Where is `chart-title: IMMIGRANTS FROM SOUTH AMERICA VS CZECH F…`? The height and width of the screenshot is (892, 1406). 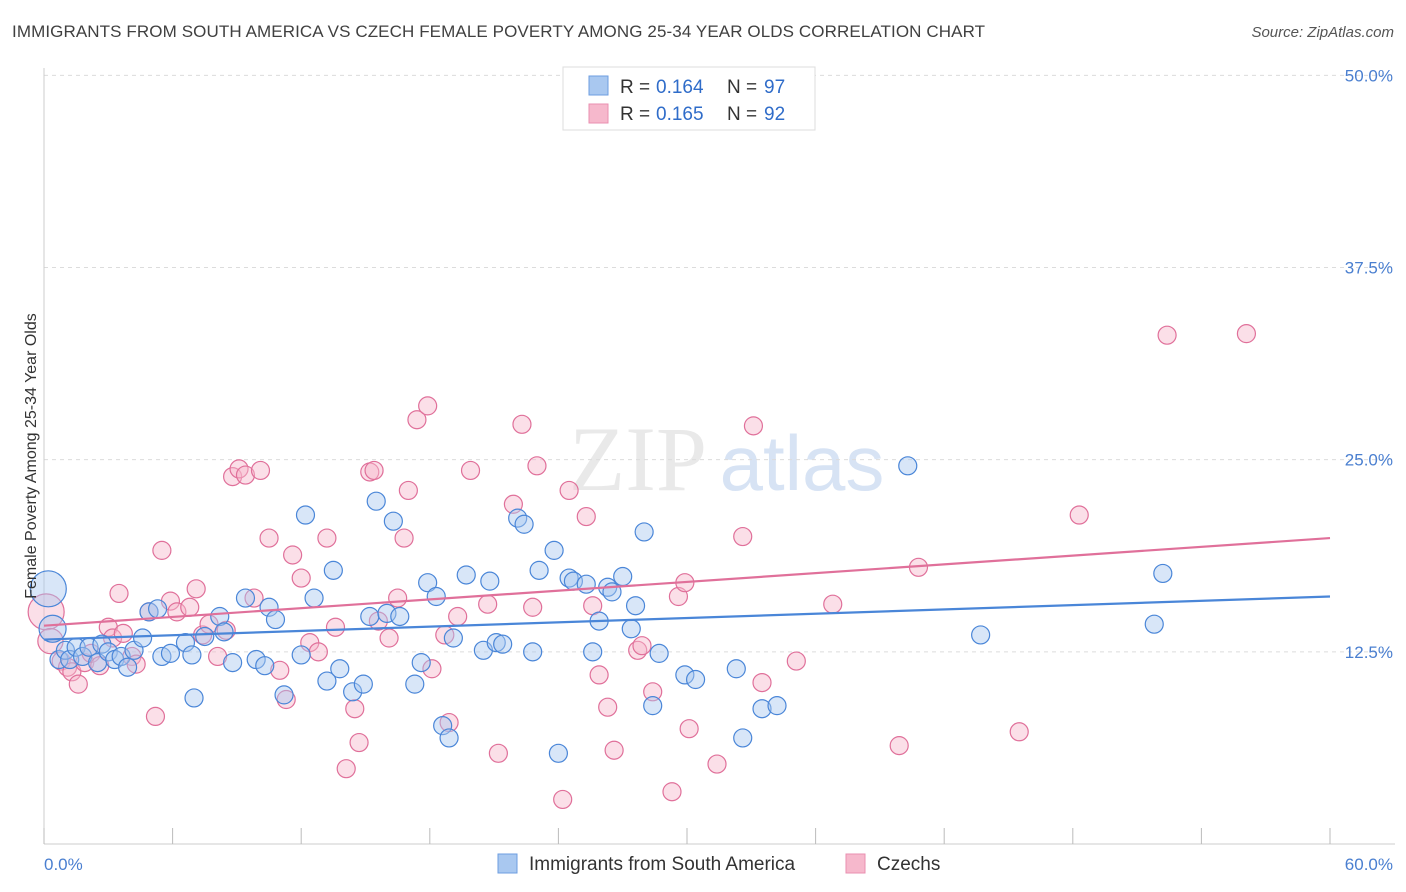 chart-title: IMMIGRANTS FROM SOUTH AMERICA VS CZECH F… is located at coordinates (499, 31).